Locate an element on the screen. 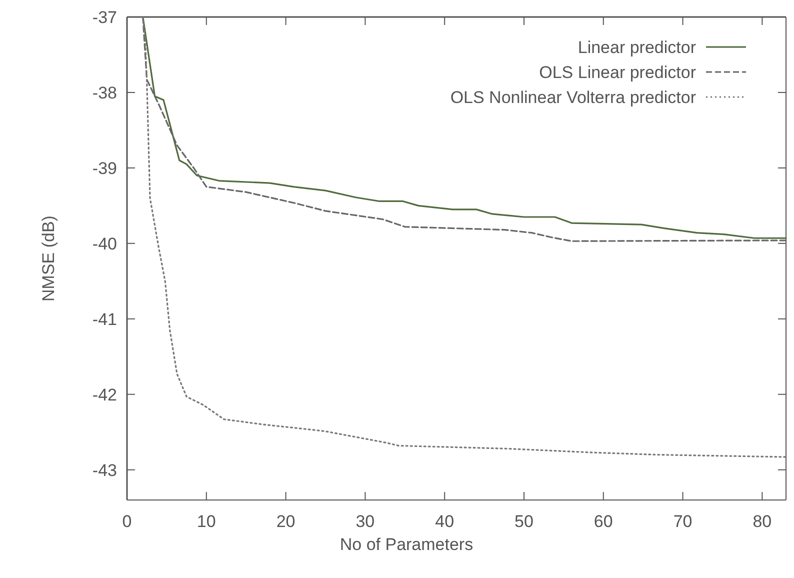 The image size is (794, 578). x-tick-label: 20 is located at coordinates (286, 521).